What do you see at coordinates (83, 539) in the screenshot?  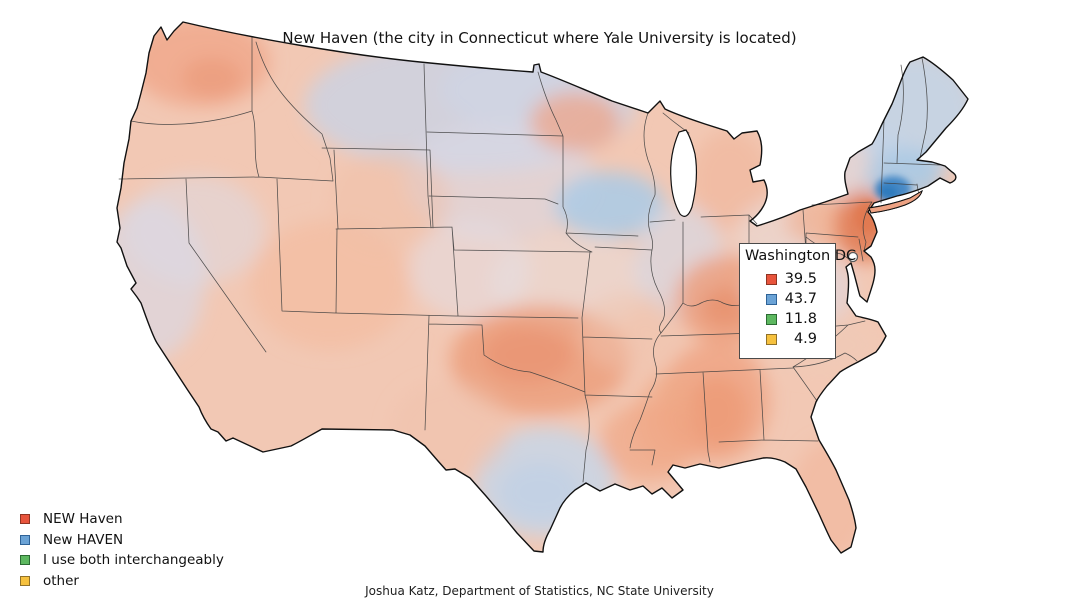 I see `legend-label: New HAVEN` at bounding box center [83, 539].